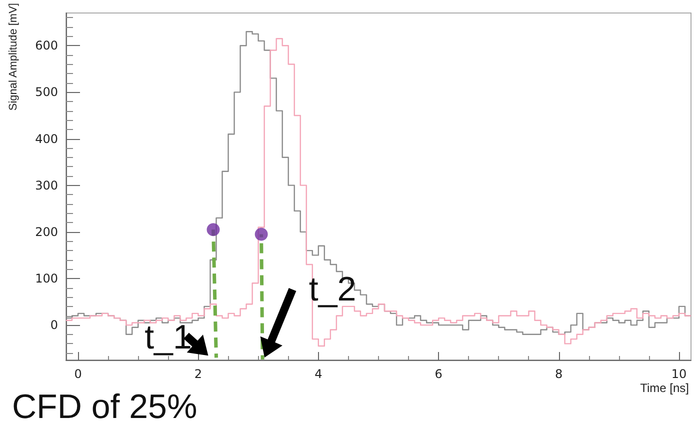  Describe the element at coordinates (46, 139) in the screenshot. I see `y-tick-label: 400` at that location.